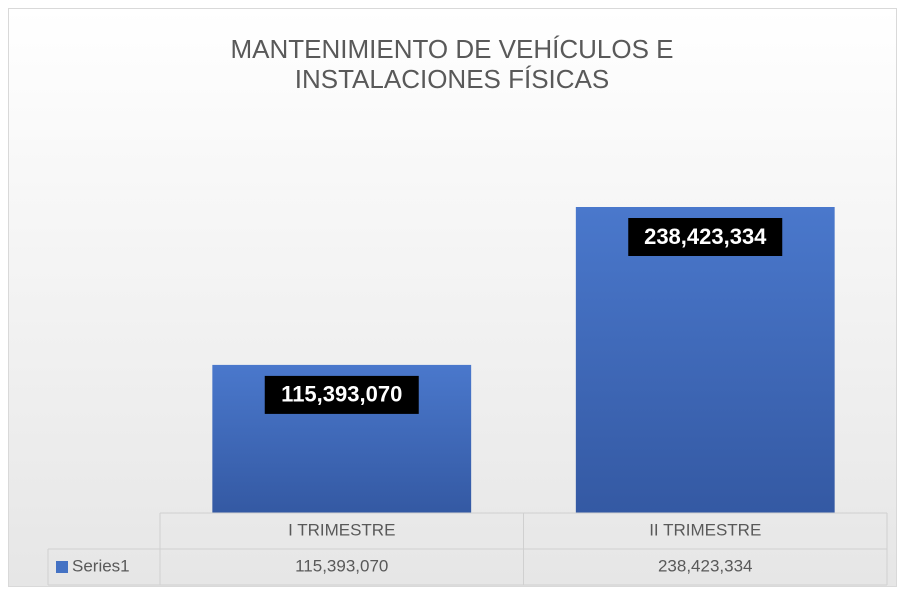 This screenshot has height=595, width=904. I want to click on table-value: 238,423,334, so click(705, 565).